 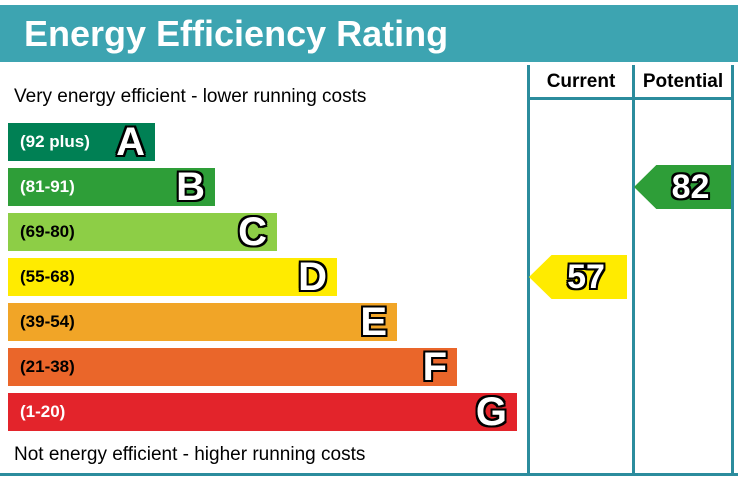 I want to click on band-range-label: (39-54), so click(x=47, y=321).